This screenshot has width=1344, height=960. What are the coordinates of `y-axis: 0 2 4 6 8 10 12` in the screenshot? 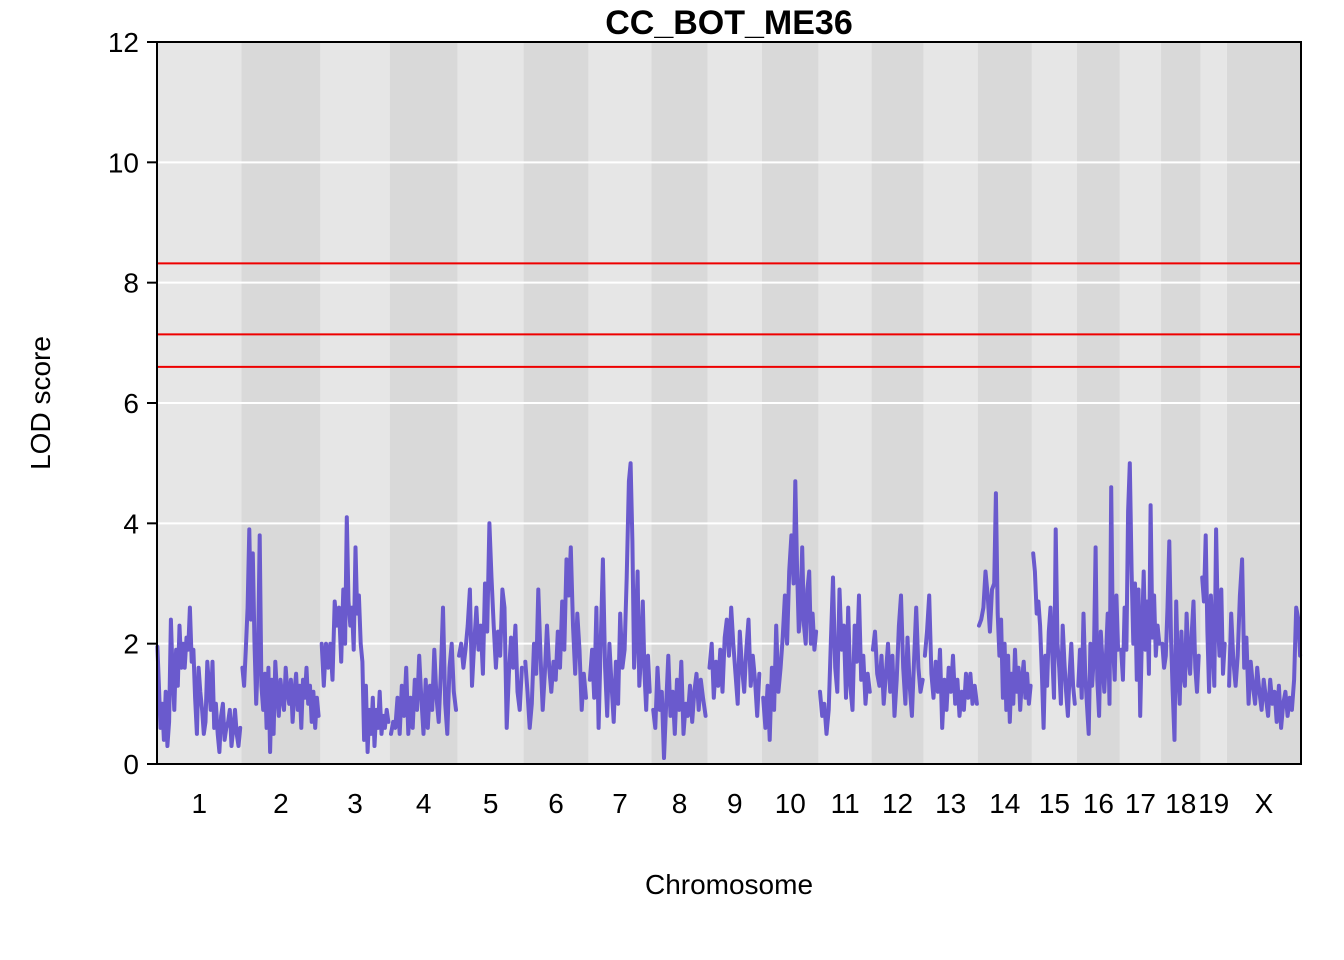 It's located at (132, 403).